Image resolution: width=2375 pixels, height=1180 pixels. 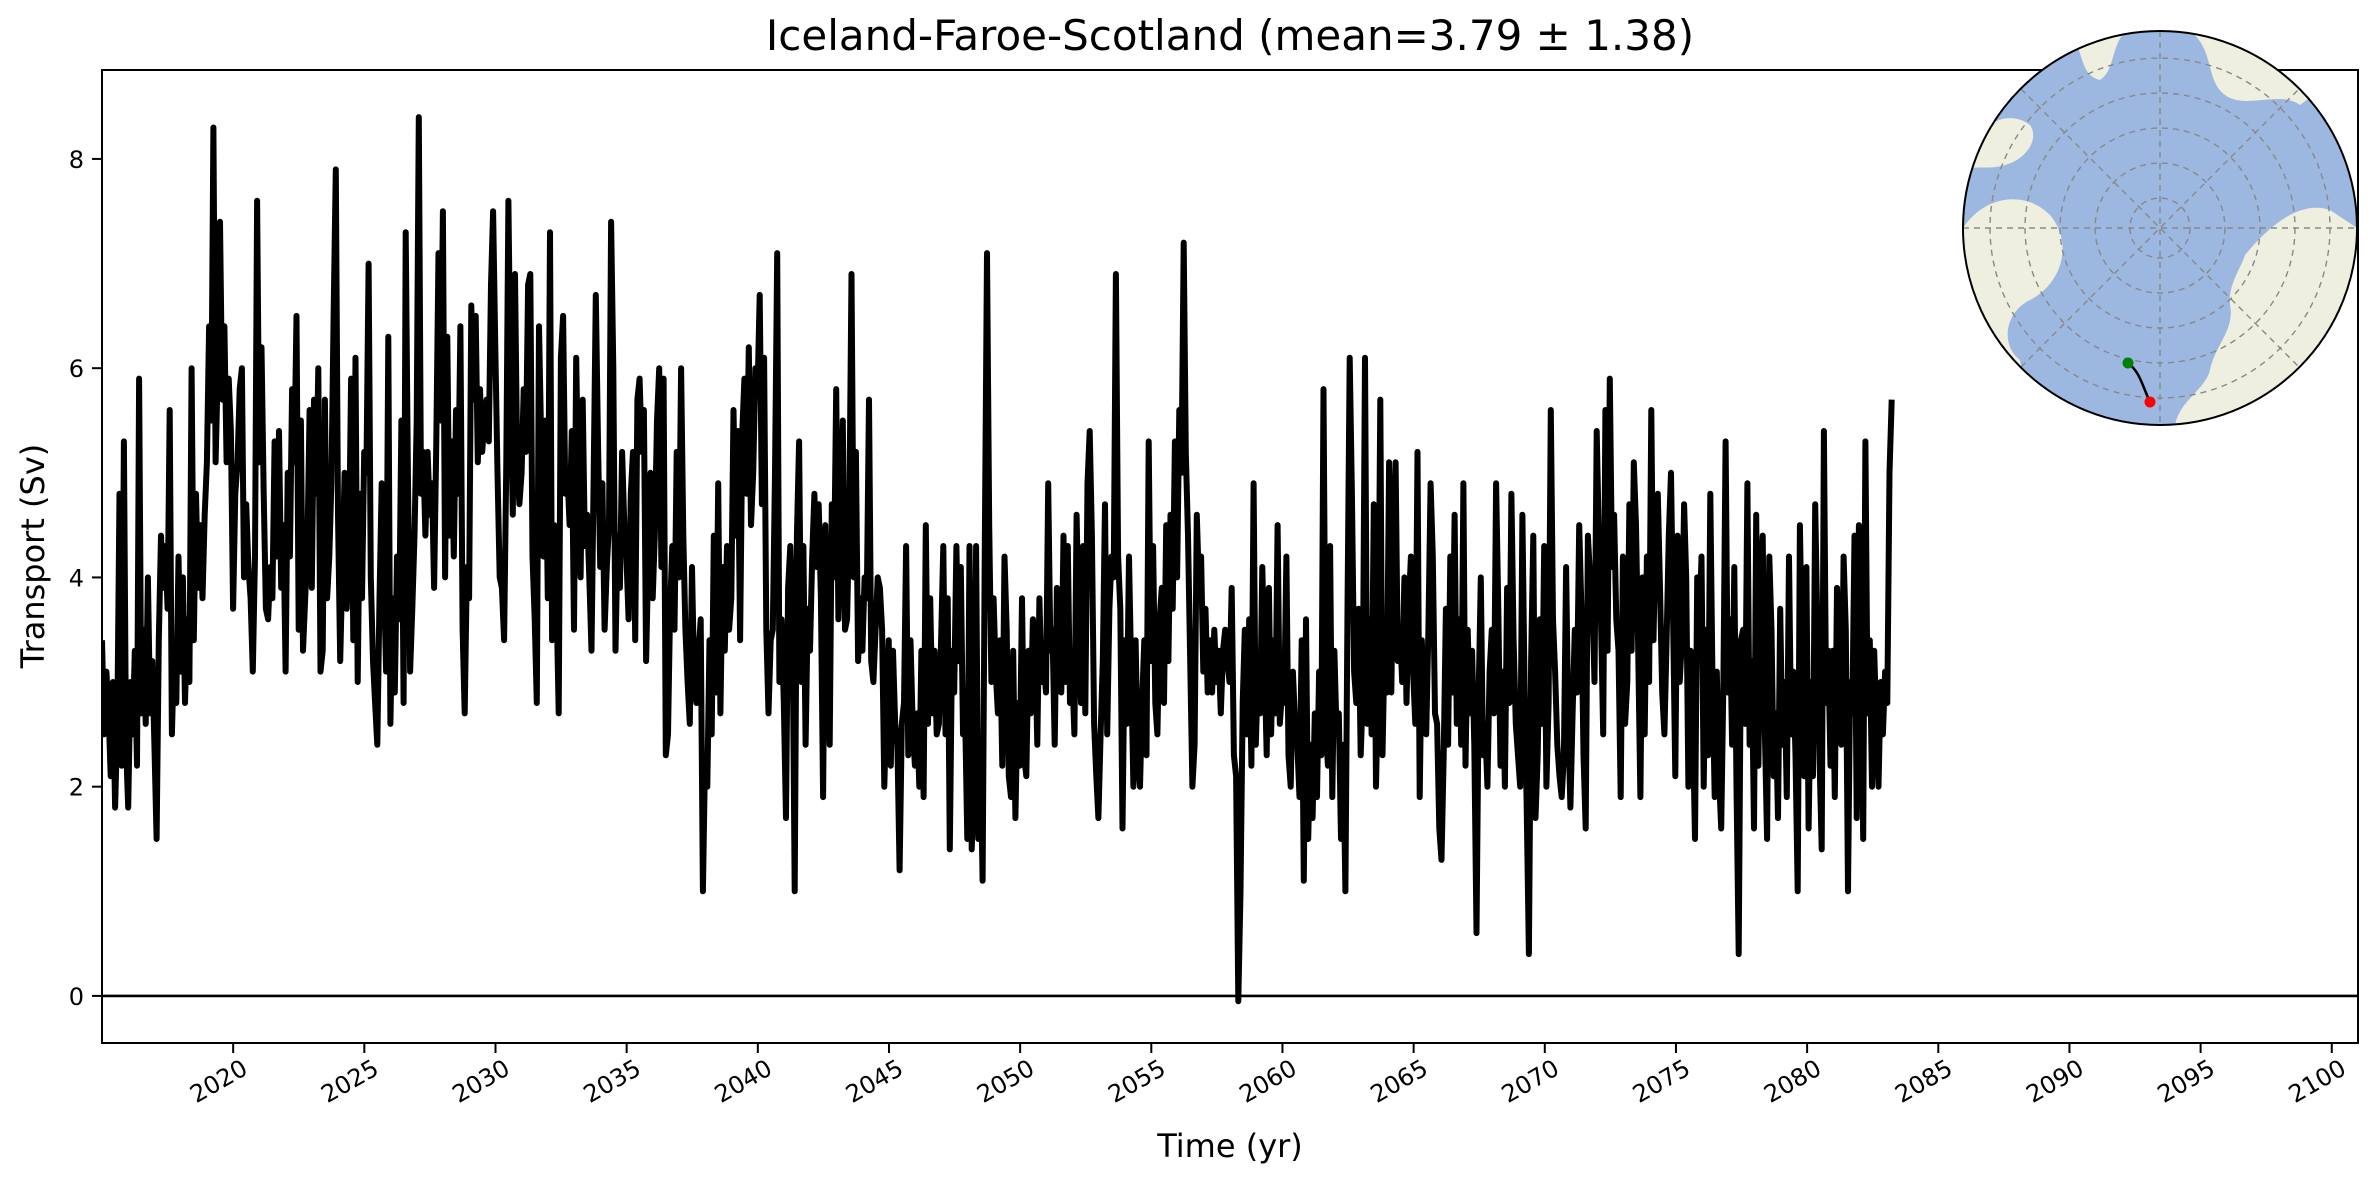 I want to click on globe-gridlines, so click(x=2160, y=228).